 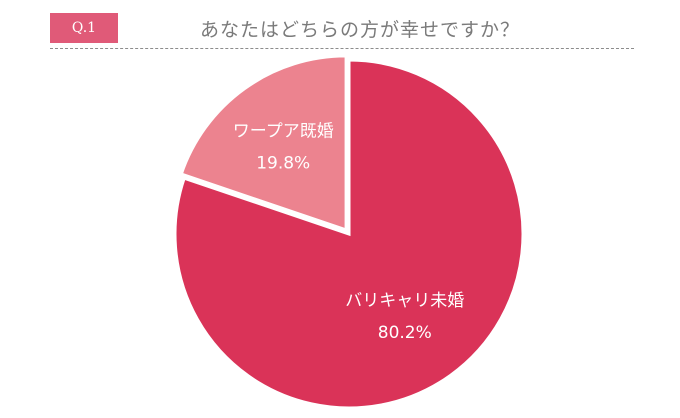 I want to click on question-title: あなたはどちらの方が幸せですか？, so click(x=360, y=30).